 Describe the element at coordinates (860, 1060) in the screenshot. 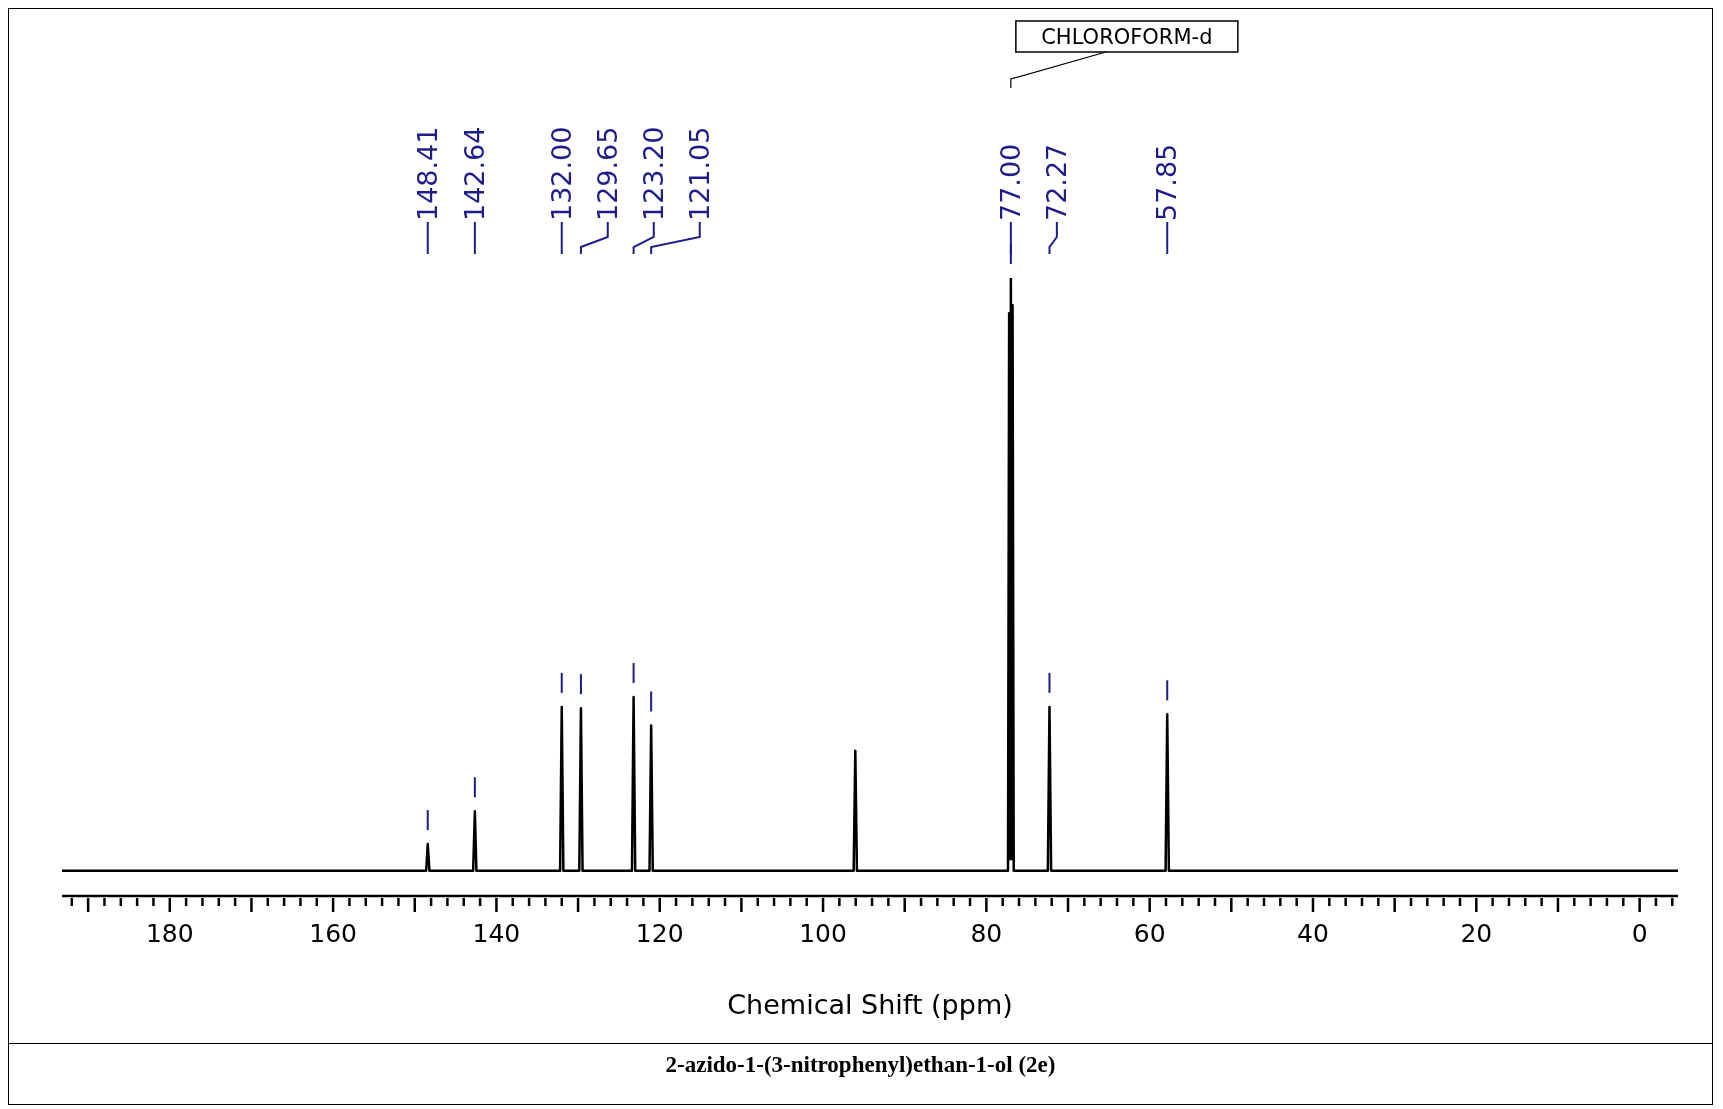

I see `text: 2-azido-1-(3-nitrophenyl)ethan-1-ol (2e)` at that location.